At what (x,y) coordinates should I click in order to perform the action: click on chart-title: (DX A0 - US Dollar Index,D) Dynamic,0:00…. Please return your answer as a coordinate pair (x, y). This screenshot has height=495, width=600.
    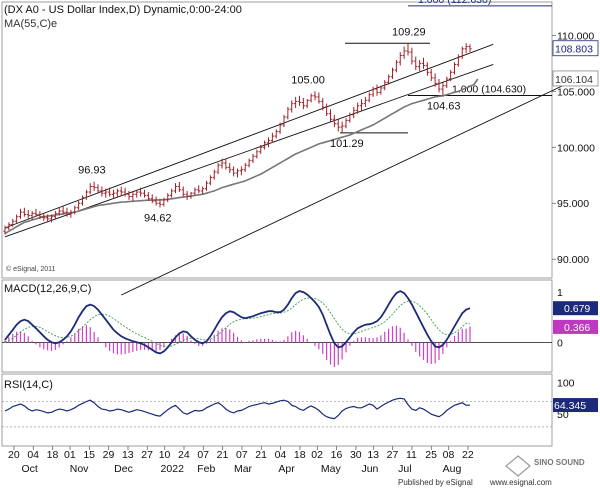
    Looking at the image, I should click on (123, 10).